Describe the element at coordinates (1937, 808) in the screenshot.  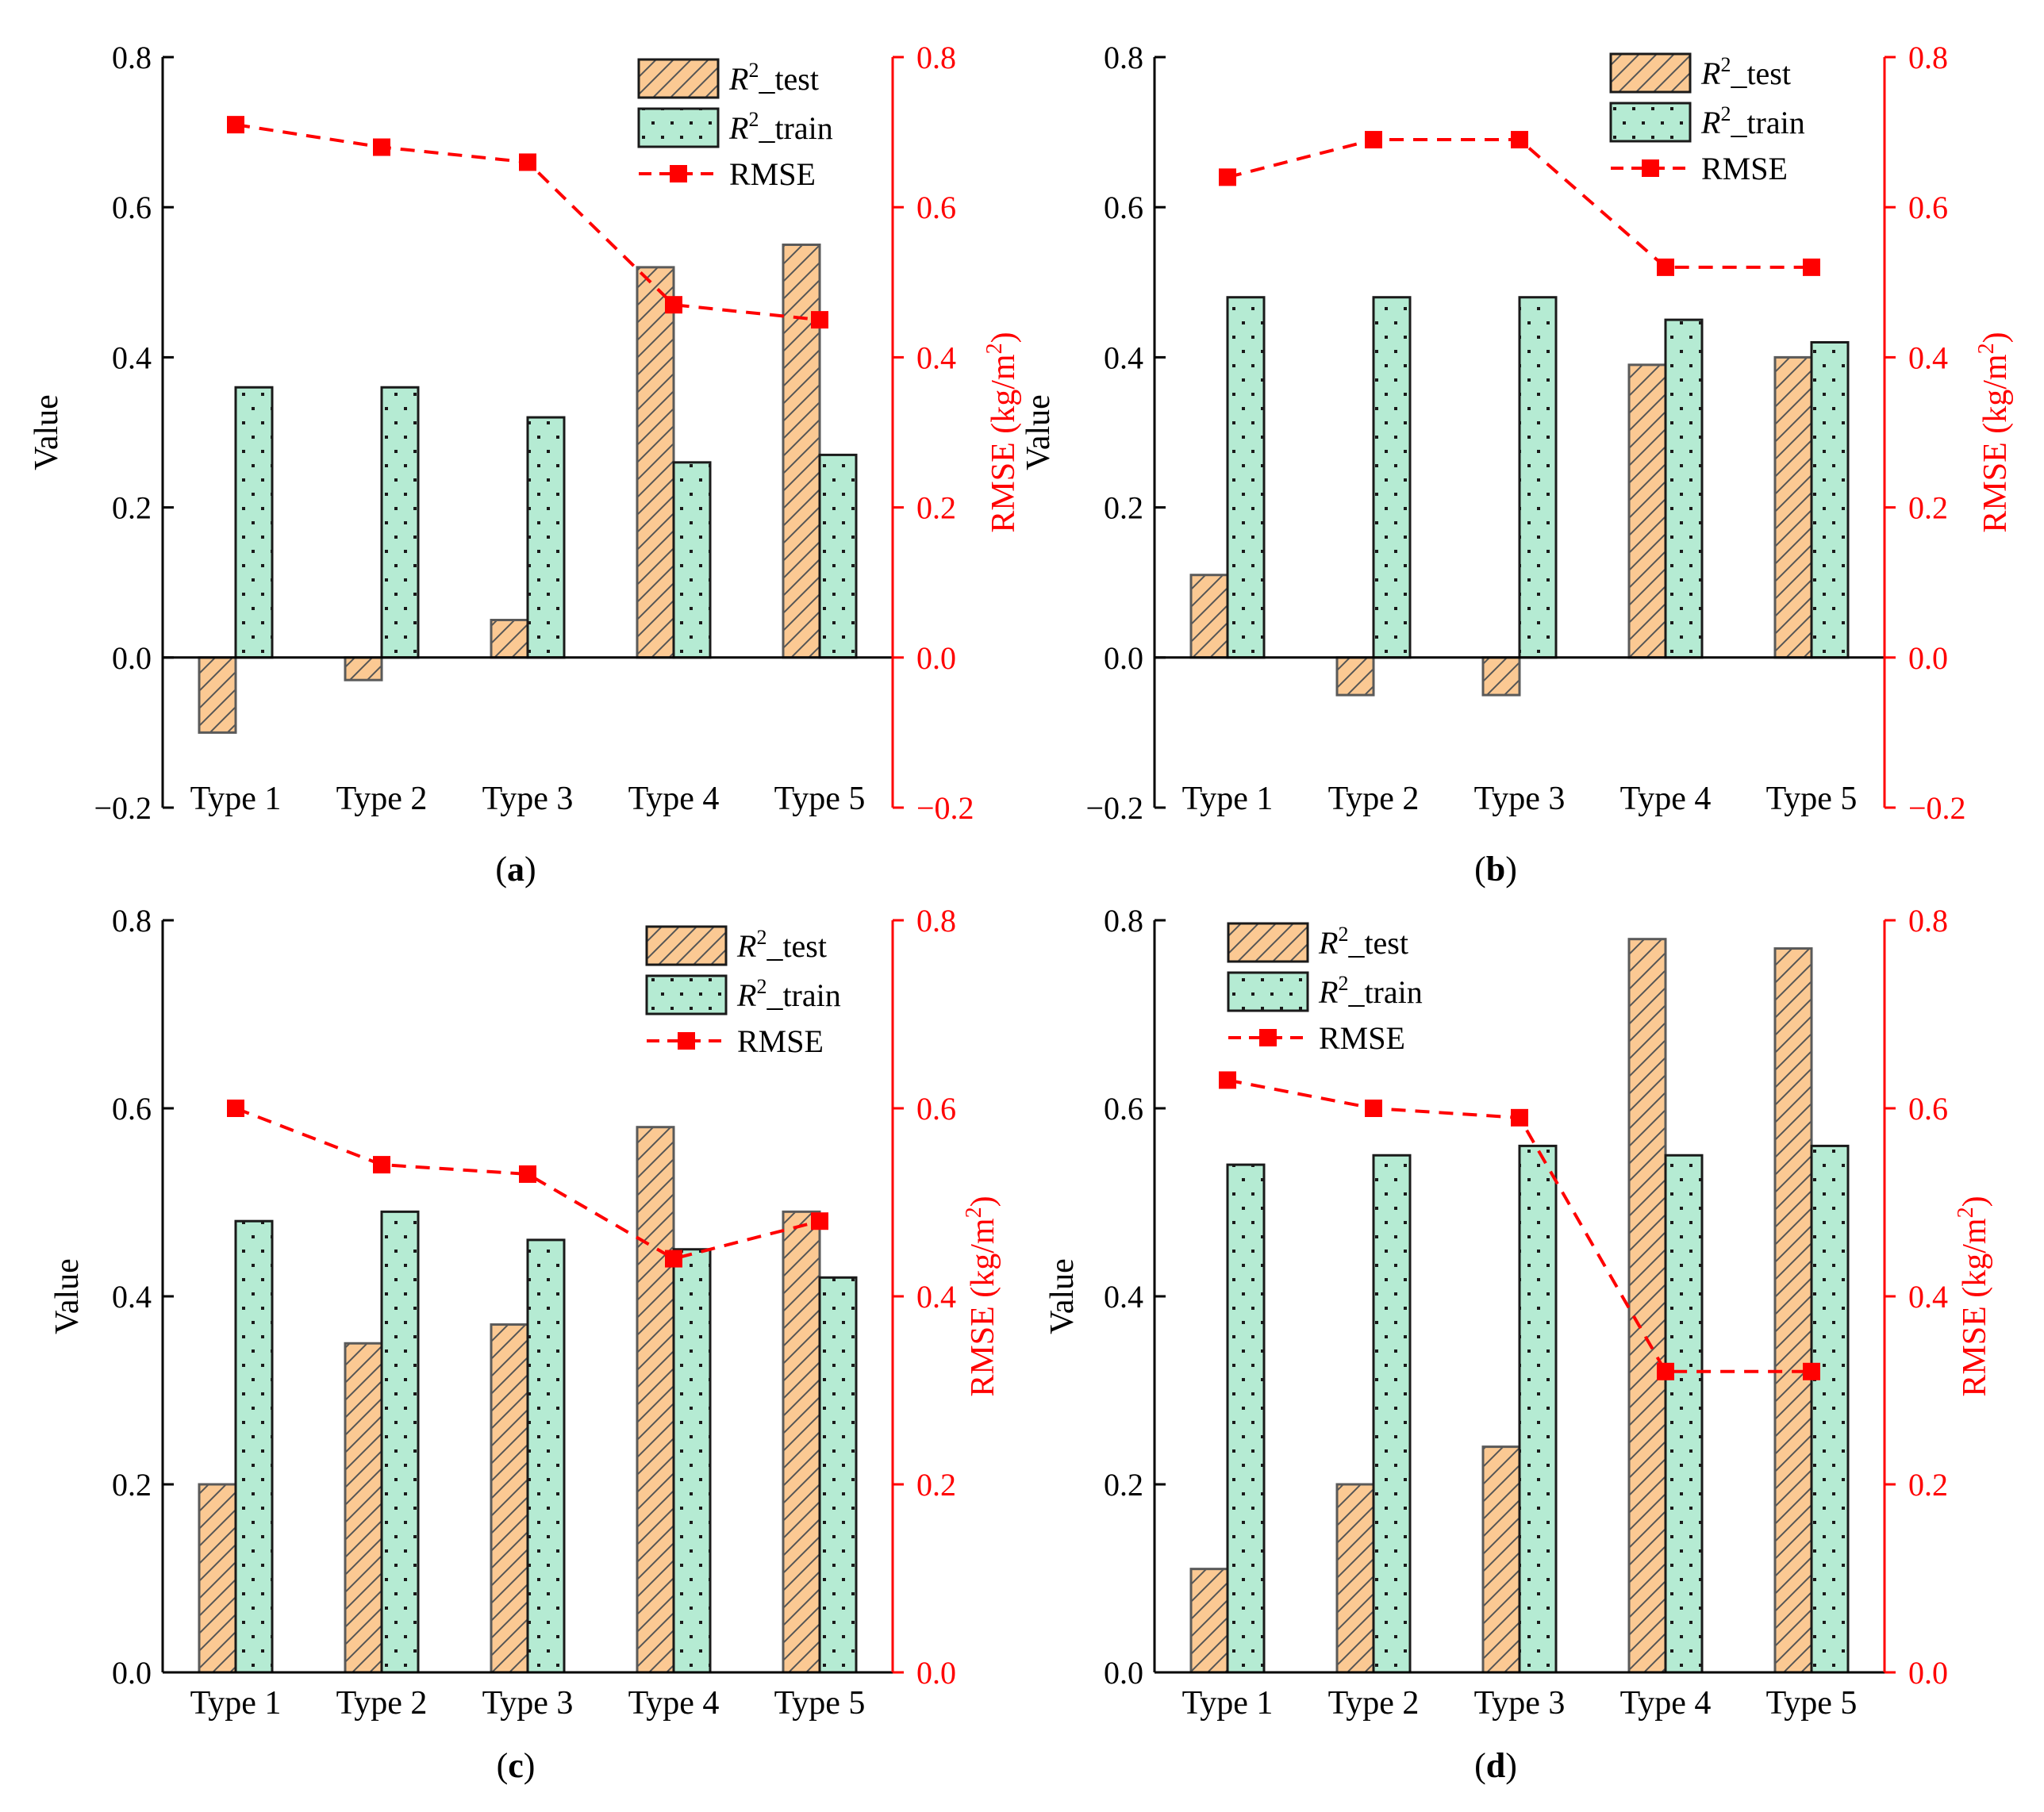
I see `right-tick-label: −0.2` at that location.